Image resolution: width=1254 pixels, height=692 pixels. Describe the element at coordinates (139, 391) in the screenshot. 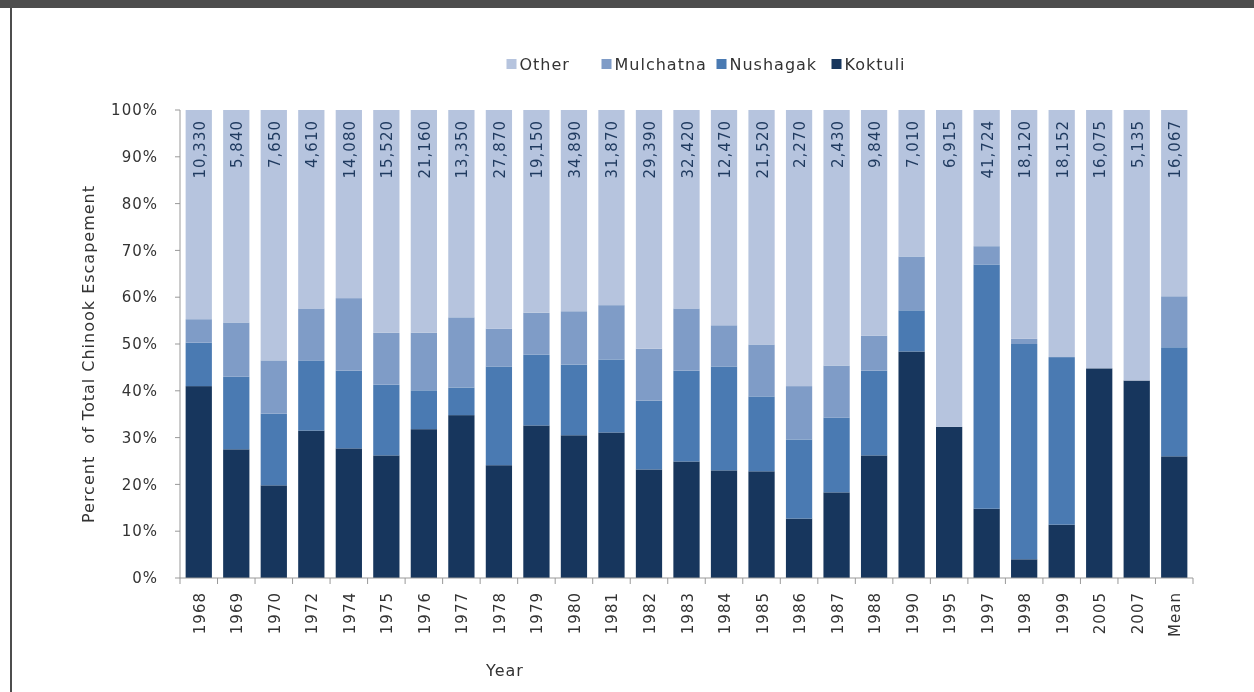

I see `y-tick-label: 40%` at that location.